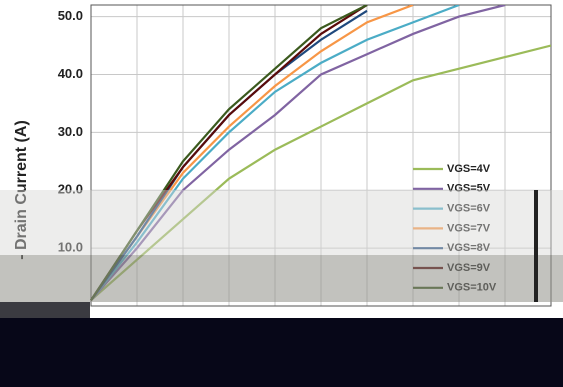  What do you see at coordinates (21, 190) in the screenshot?
I see `y-axis-label: - Drain Current (A)` at bounding box center [21, 190].